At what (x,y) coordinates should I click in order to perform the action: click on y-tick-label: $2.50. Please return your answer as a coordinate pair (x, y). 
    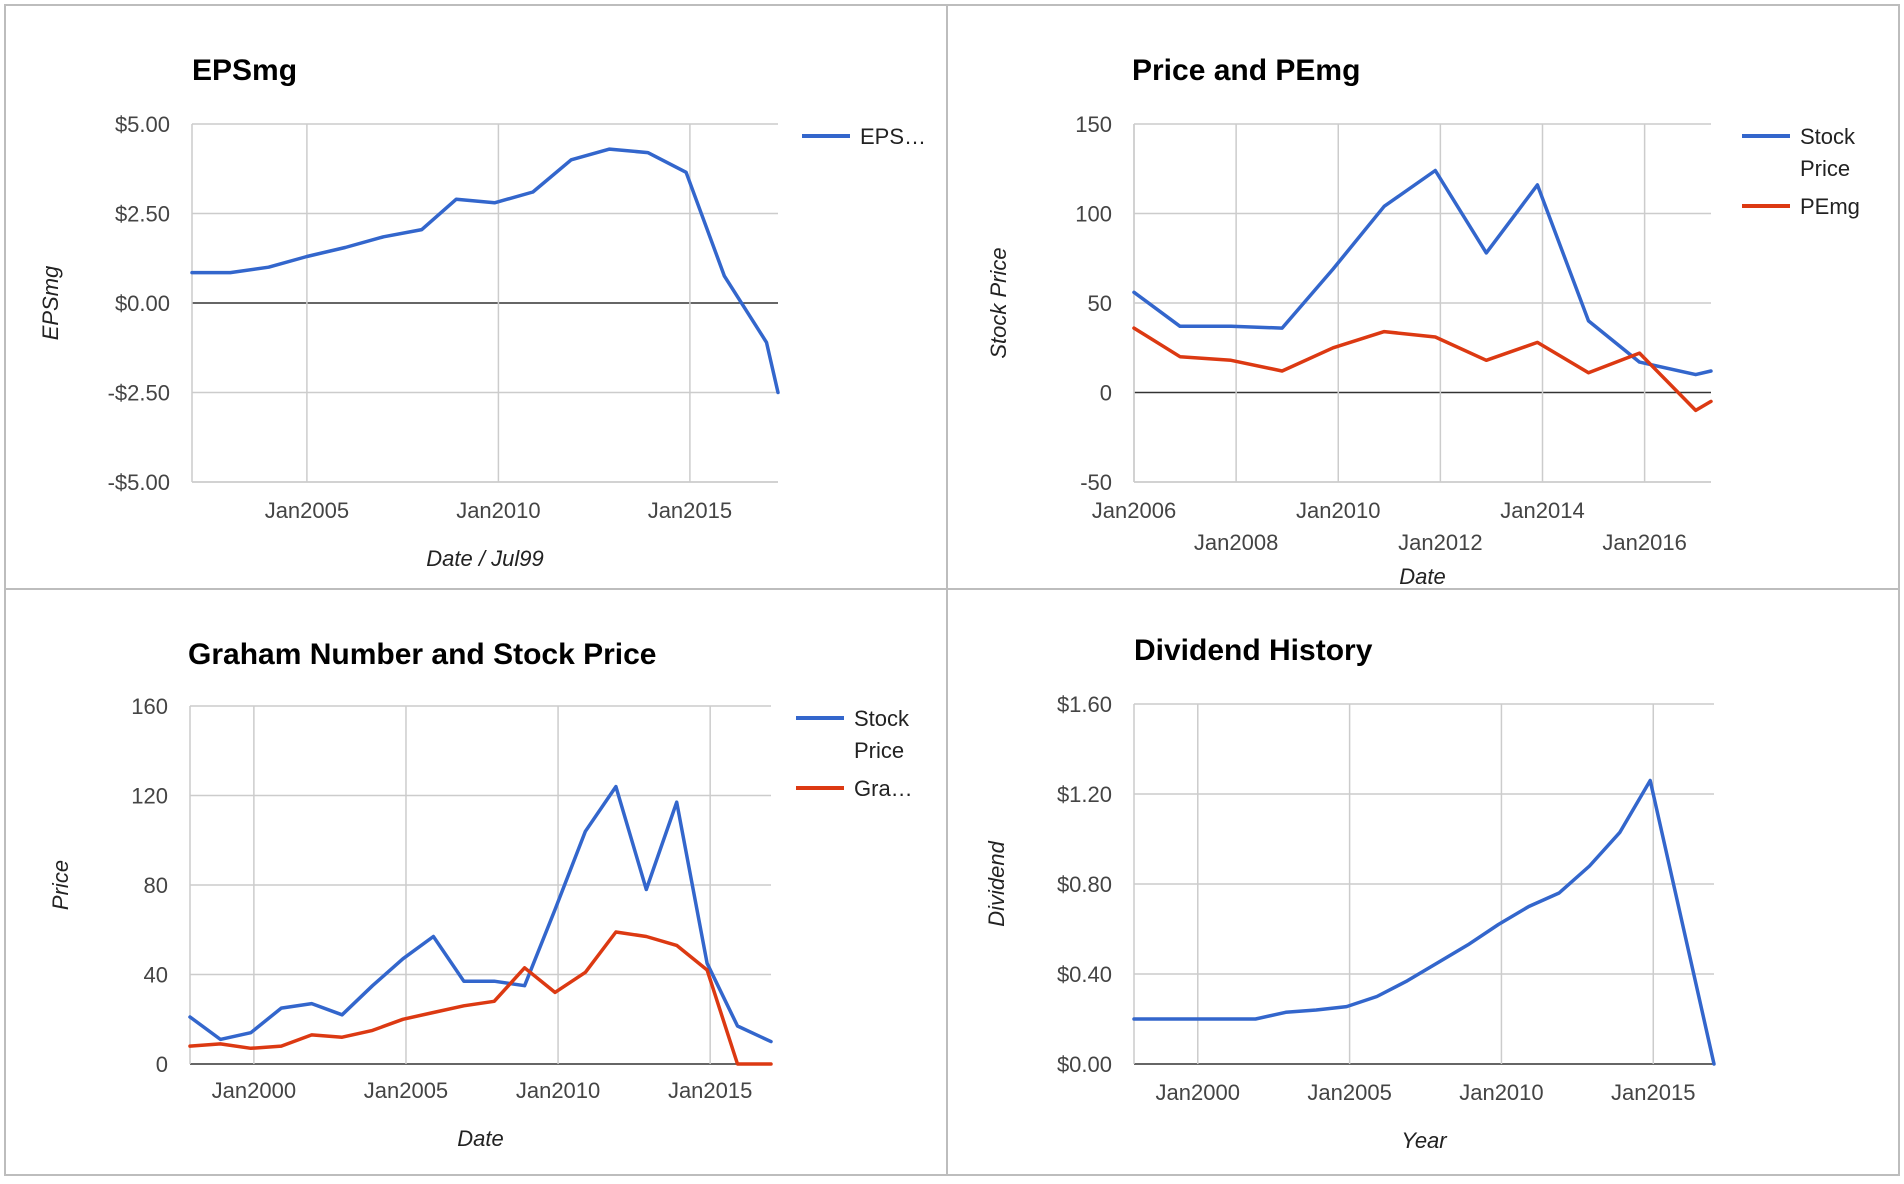
    Looking at the image, I should click on (142, 214).